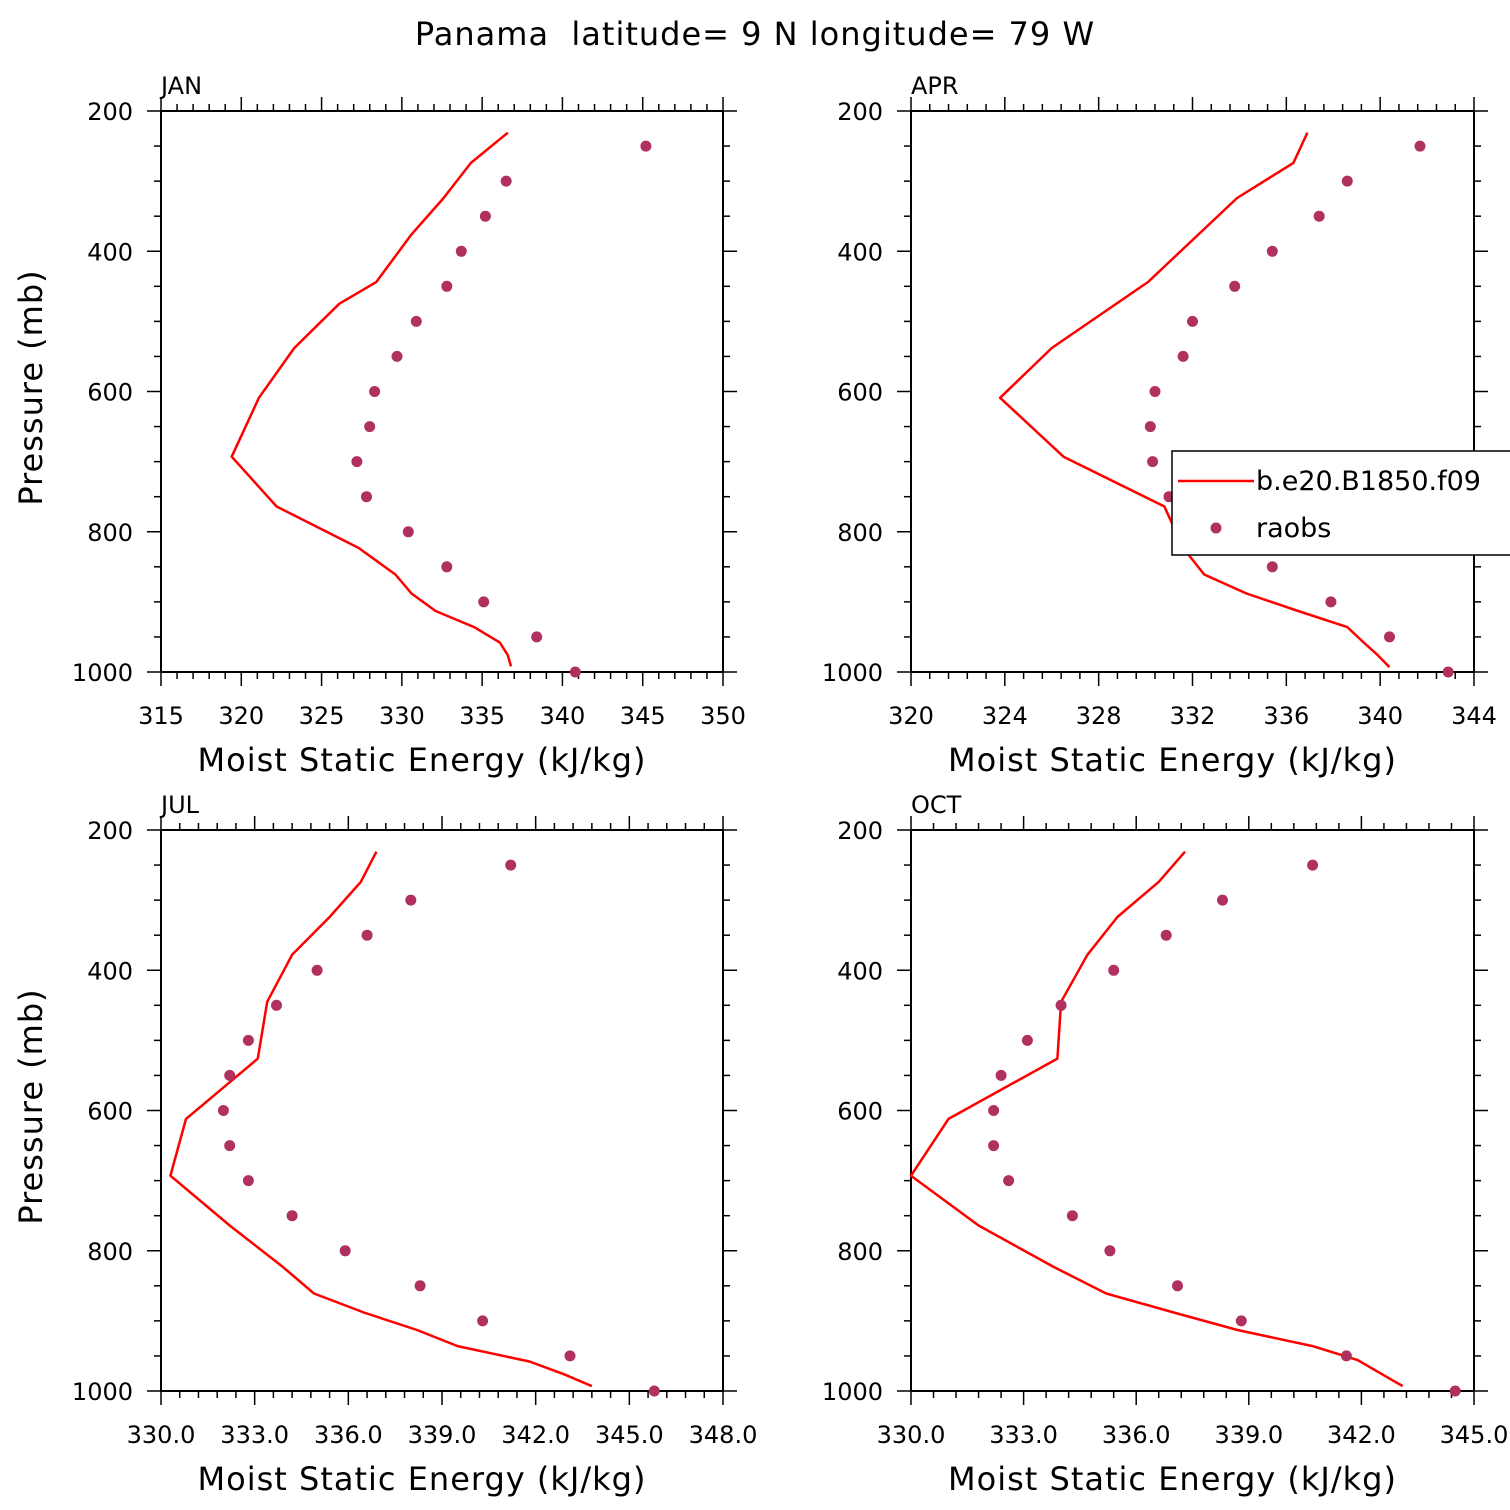 Image resolution: width=1510 pixels, height=1510 pixels. Describe the element at coordinates (723, 716) in the screenshot. I see `x-tick-label: 350` at that location.